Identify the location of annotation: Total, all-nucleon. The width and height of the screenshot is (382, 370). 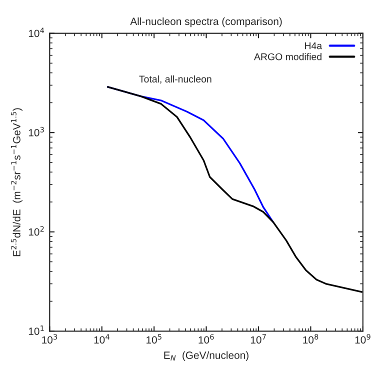
(175, 79).